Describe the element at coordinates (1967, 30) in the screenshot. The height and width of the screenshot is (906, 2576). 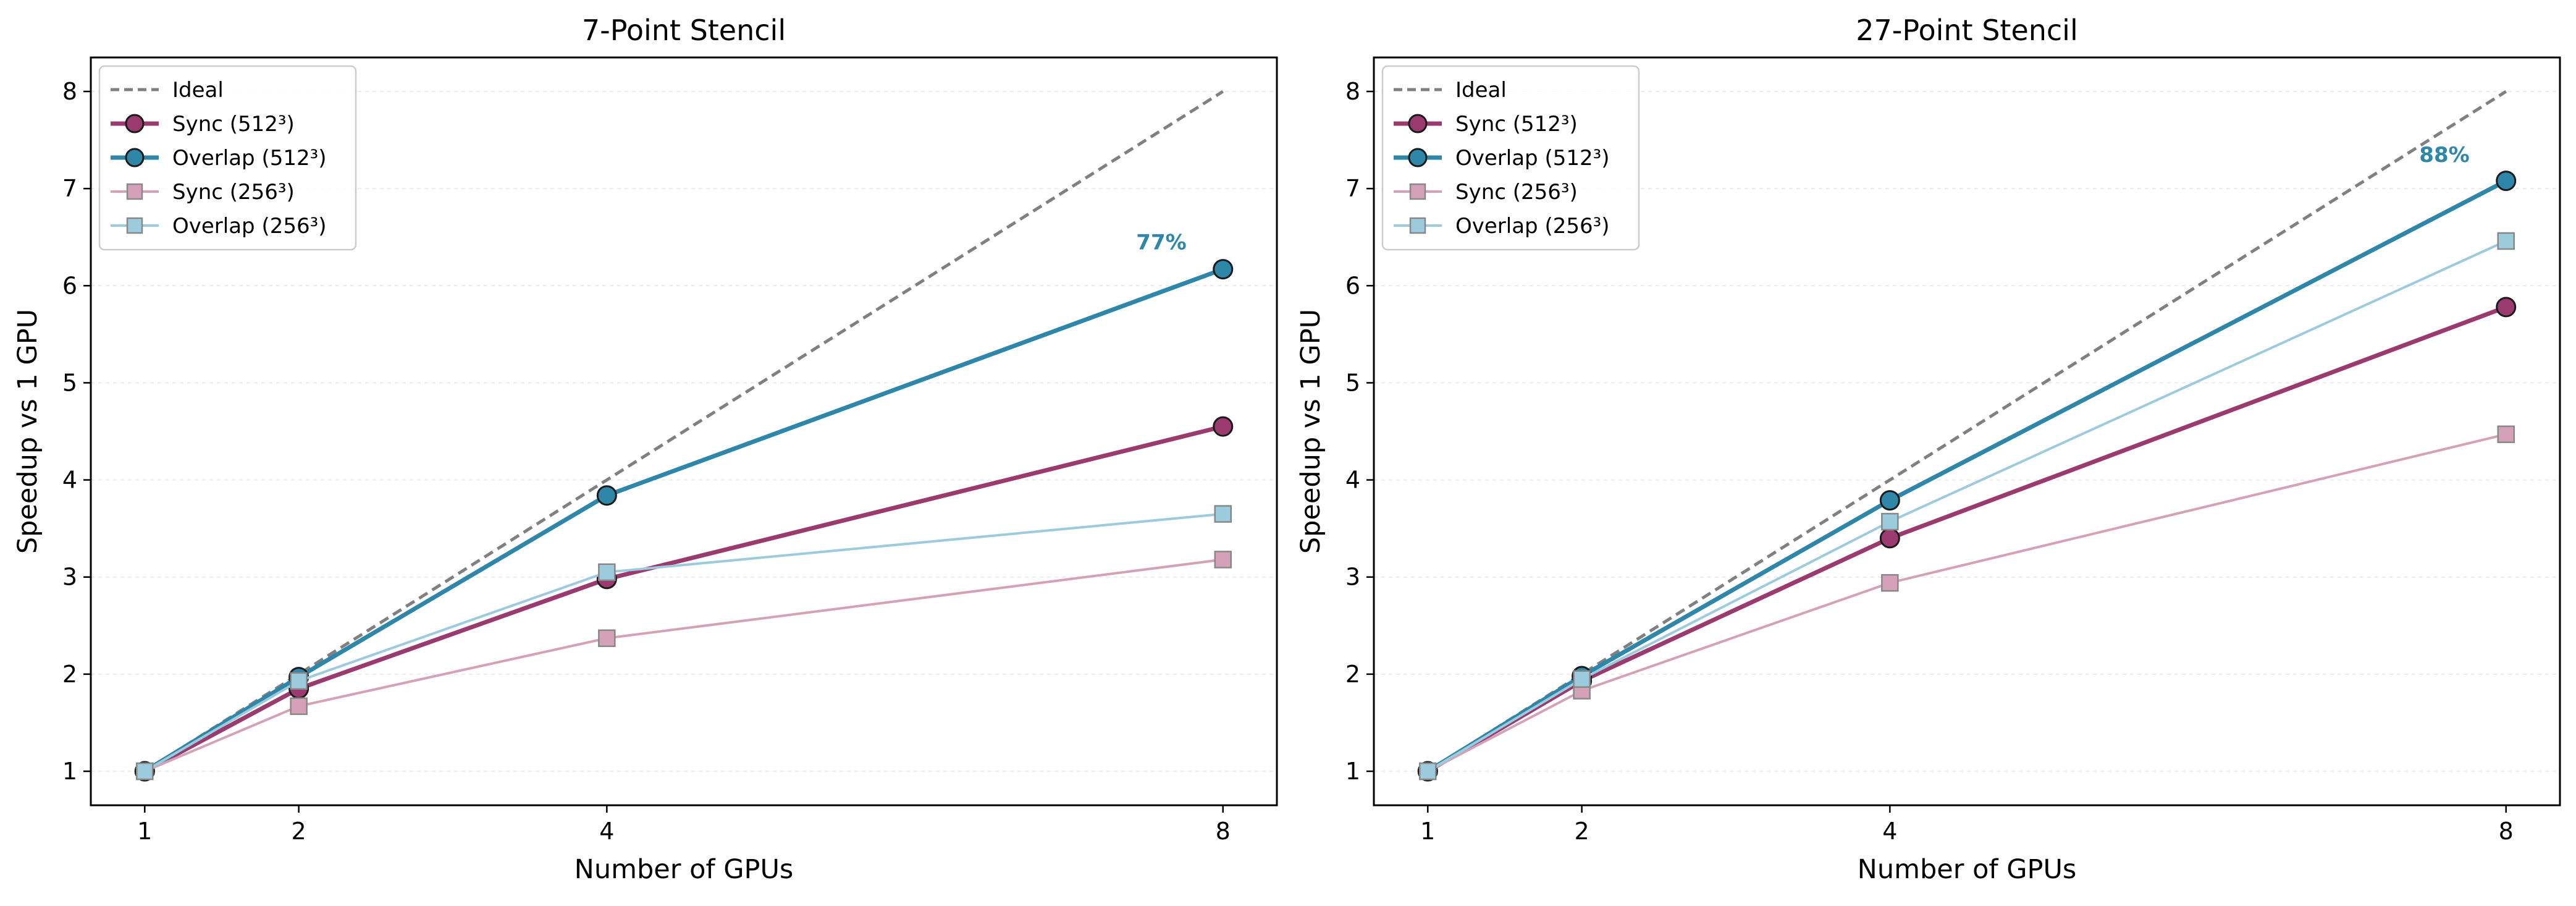
I see `chart-title: 27-Point Stencil` at that location.